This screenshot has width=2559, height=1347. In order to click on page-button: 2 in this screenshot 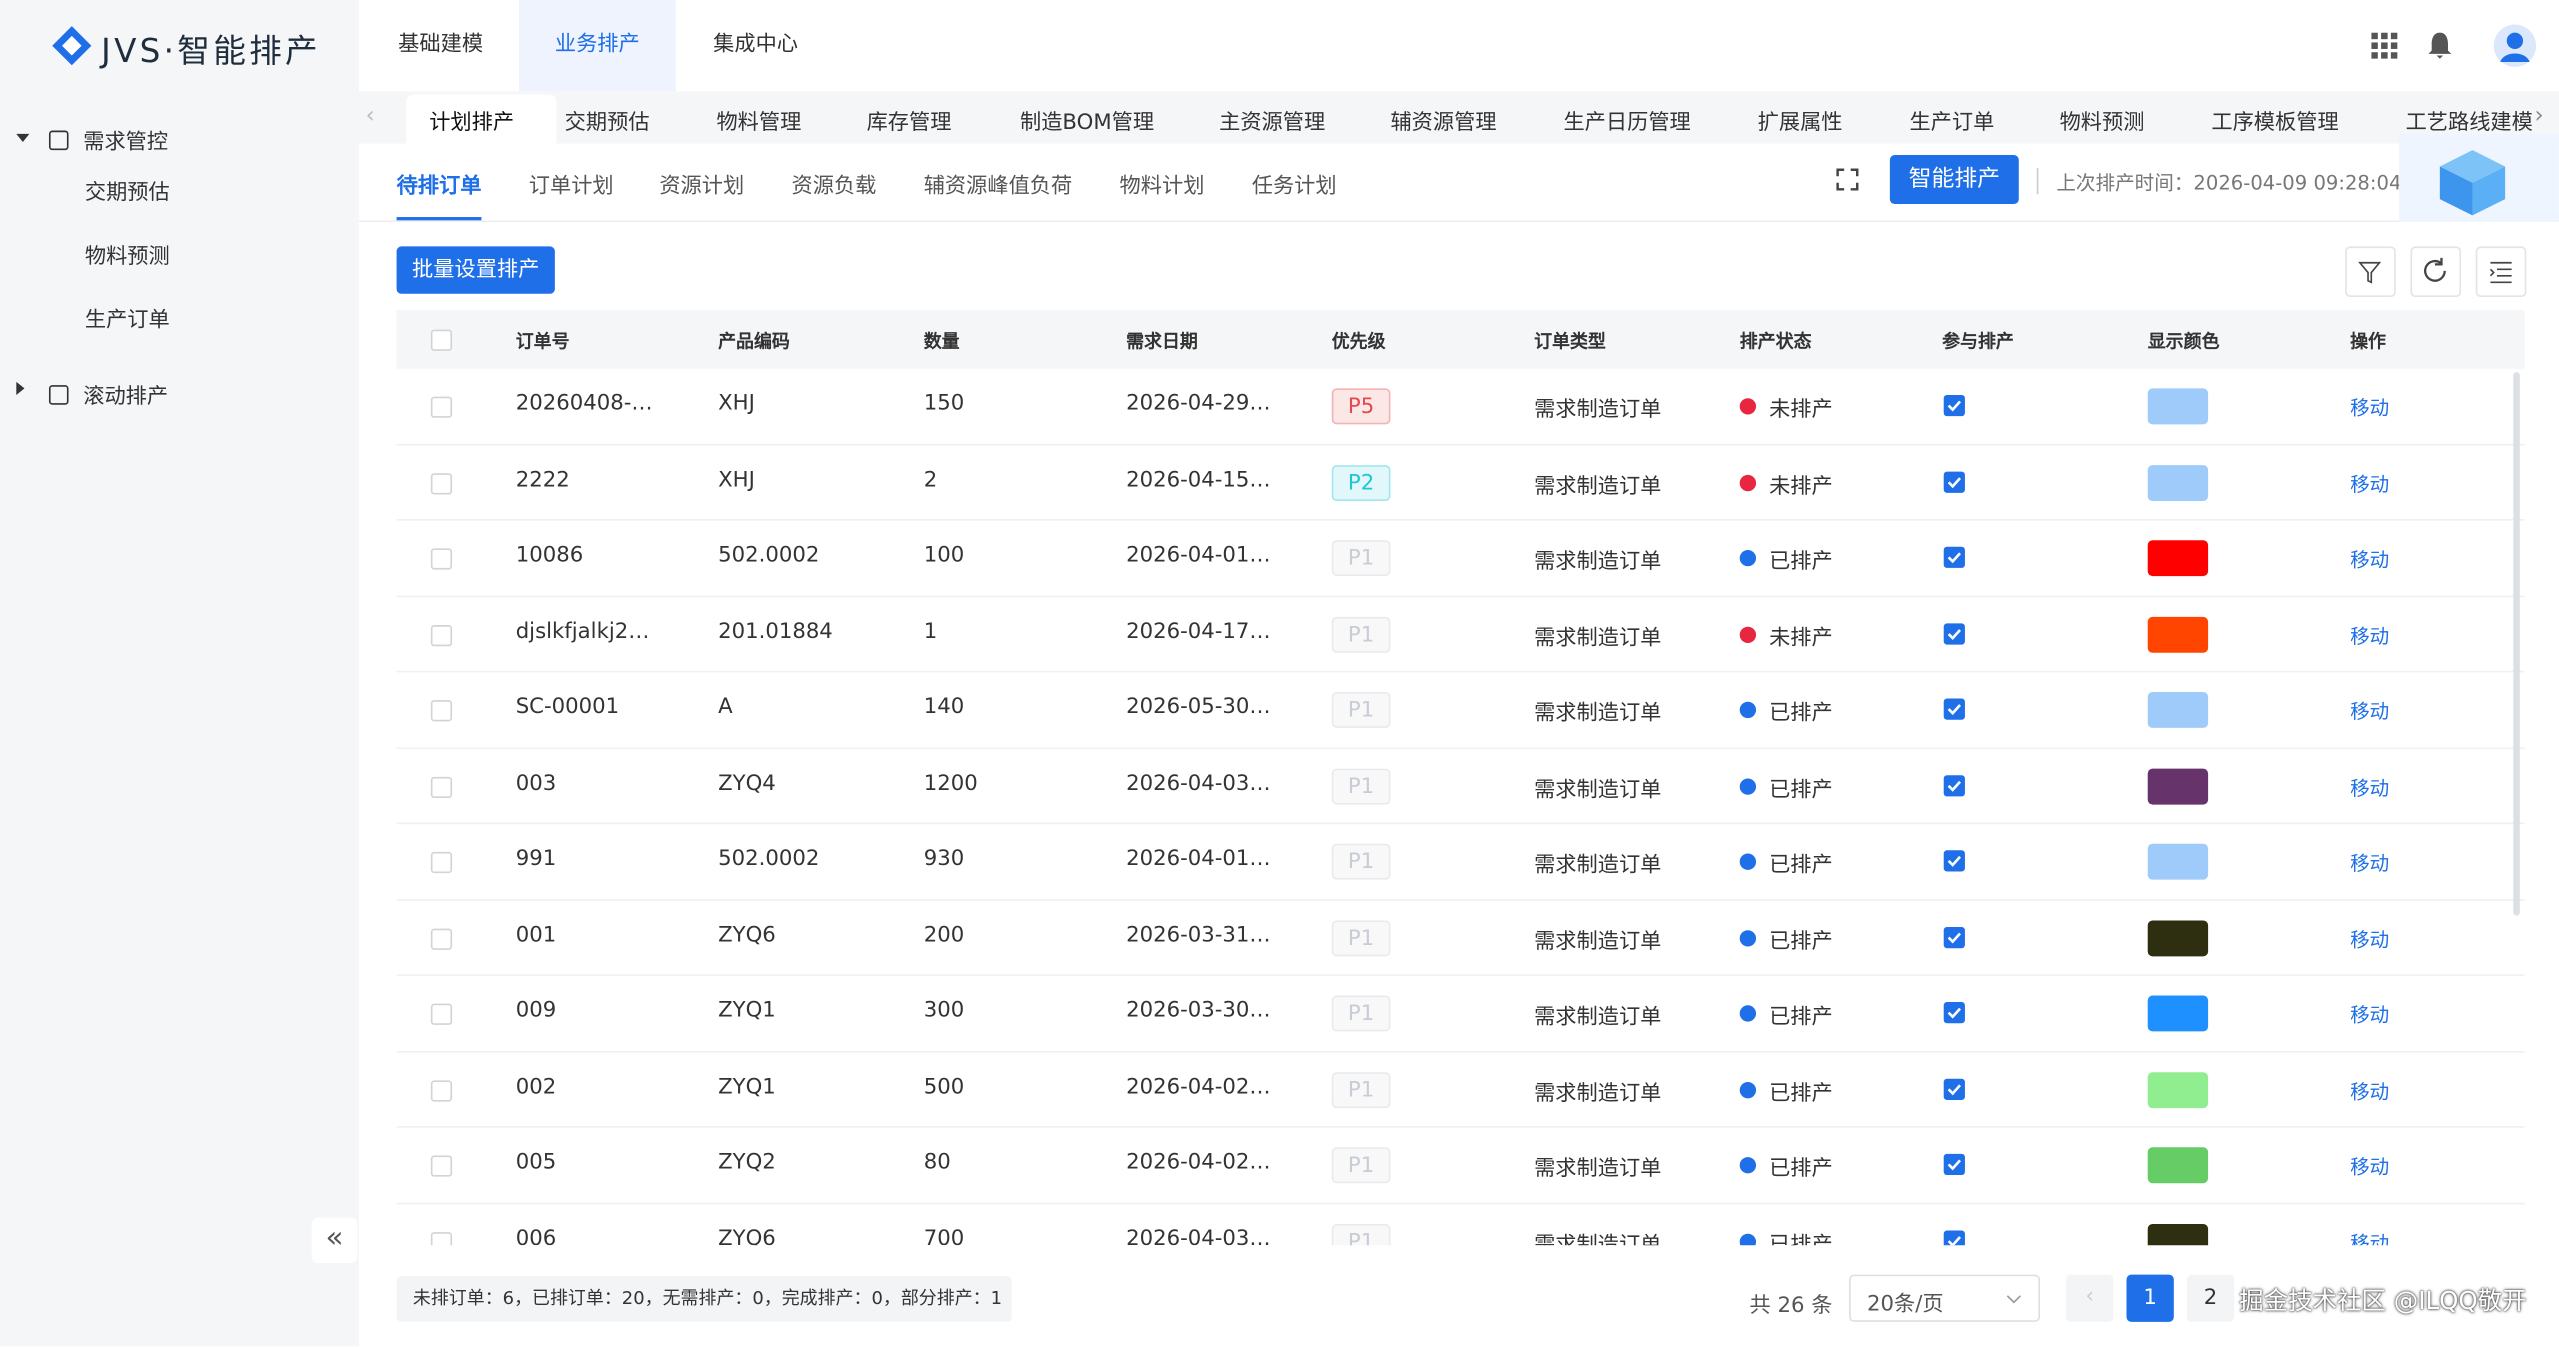, I will do `click(2210, 1298)`.